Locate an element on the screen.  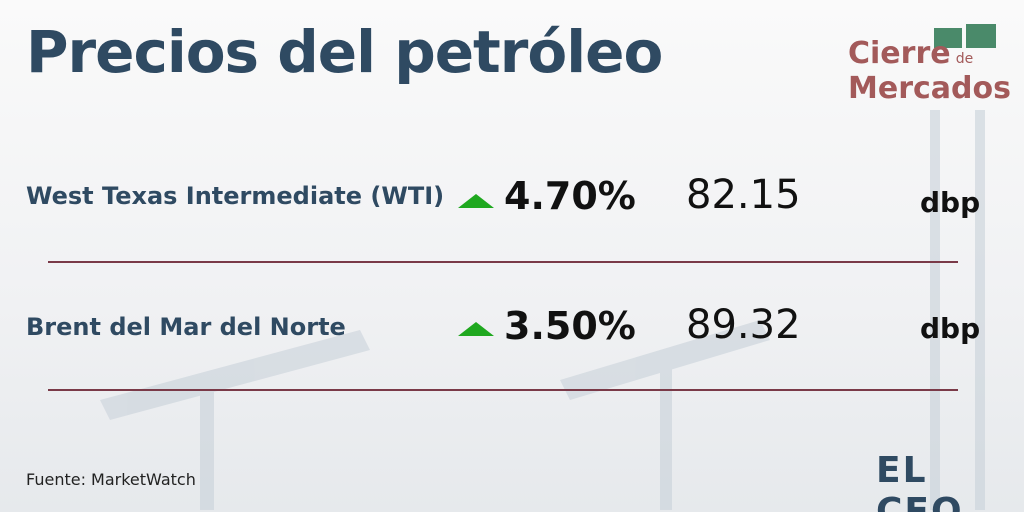
change: 3.50% is located at coordinates (570, 326).